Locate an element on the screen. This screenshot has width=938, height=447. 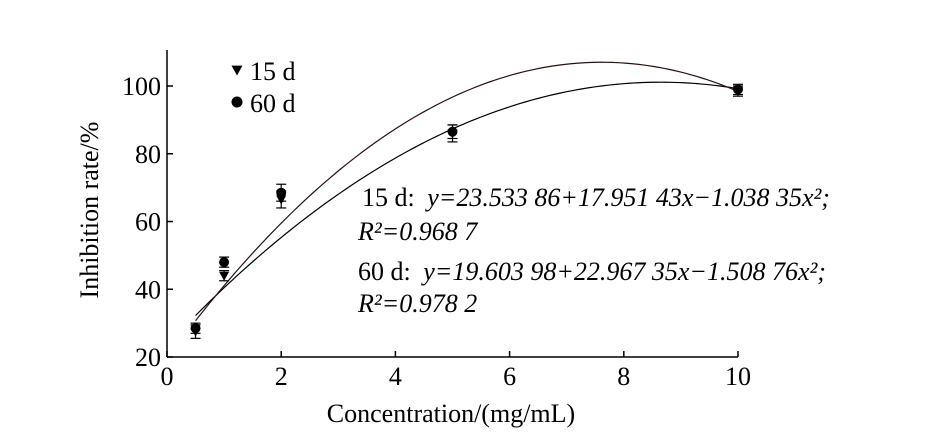
y-axis-label: Inhibition rate/% is located at coordinates (89, 210).